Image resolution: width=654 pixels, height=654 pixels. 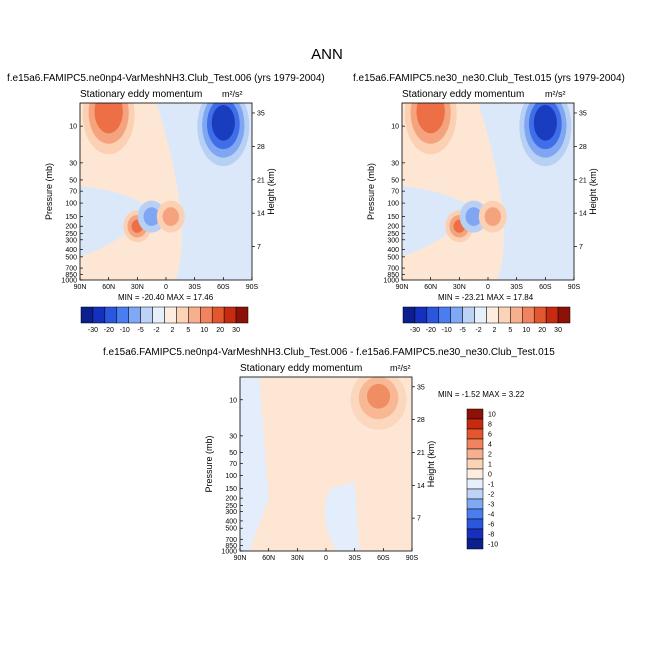 What do you see at coordinates (141, 94) in the screenshot?
I see `panel-1-label: Stationary eddy momentum` at bounding box center [141, 94].